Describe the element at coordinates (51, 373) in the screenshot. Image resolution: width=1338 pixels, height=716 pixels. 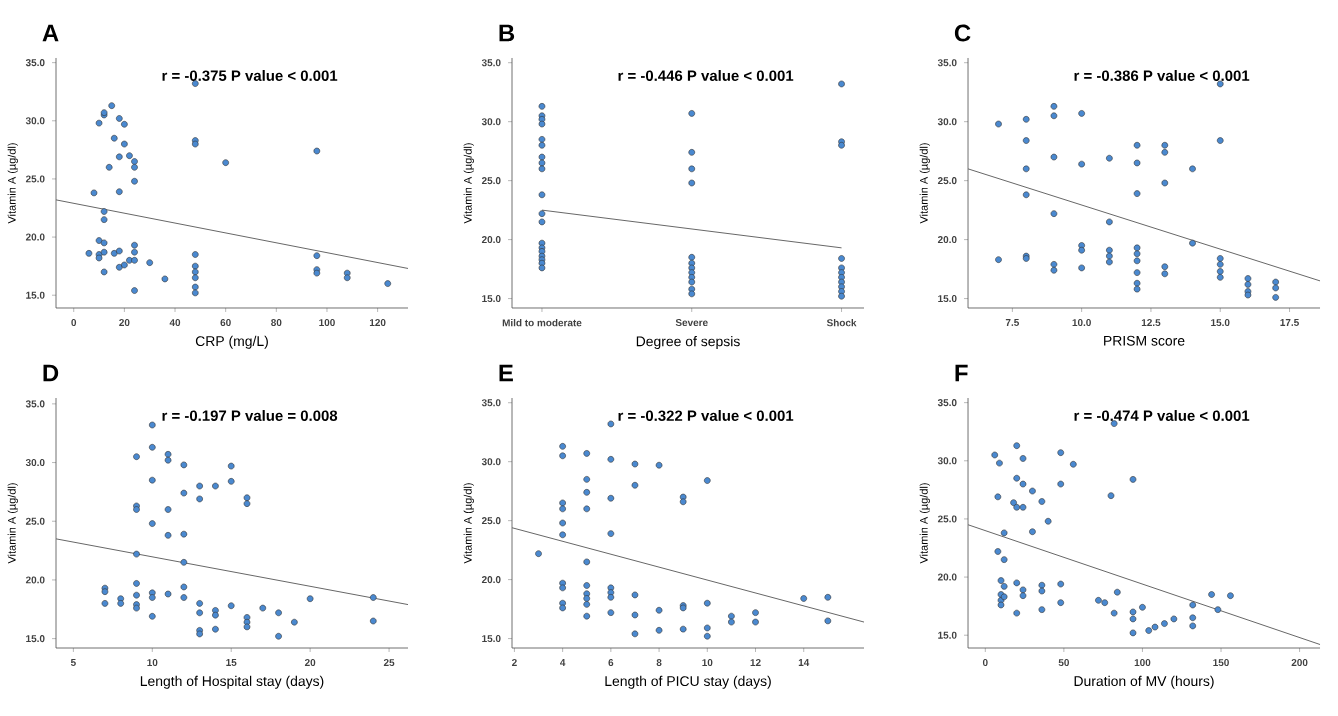
I see `chart-title: D` at that location.